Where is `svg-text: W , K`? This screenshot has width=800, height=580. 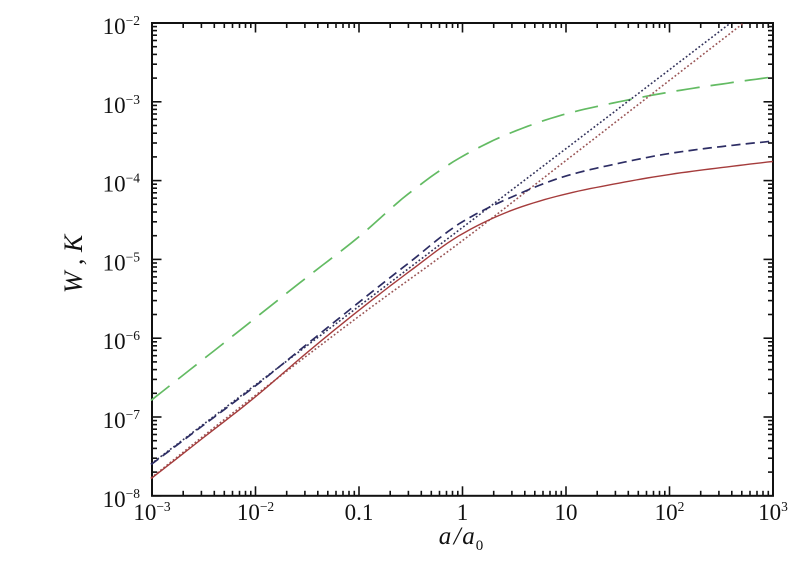
svg-text: W , K is located at coordinates (73, 263).